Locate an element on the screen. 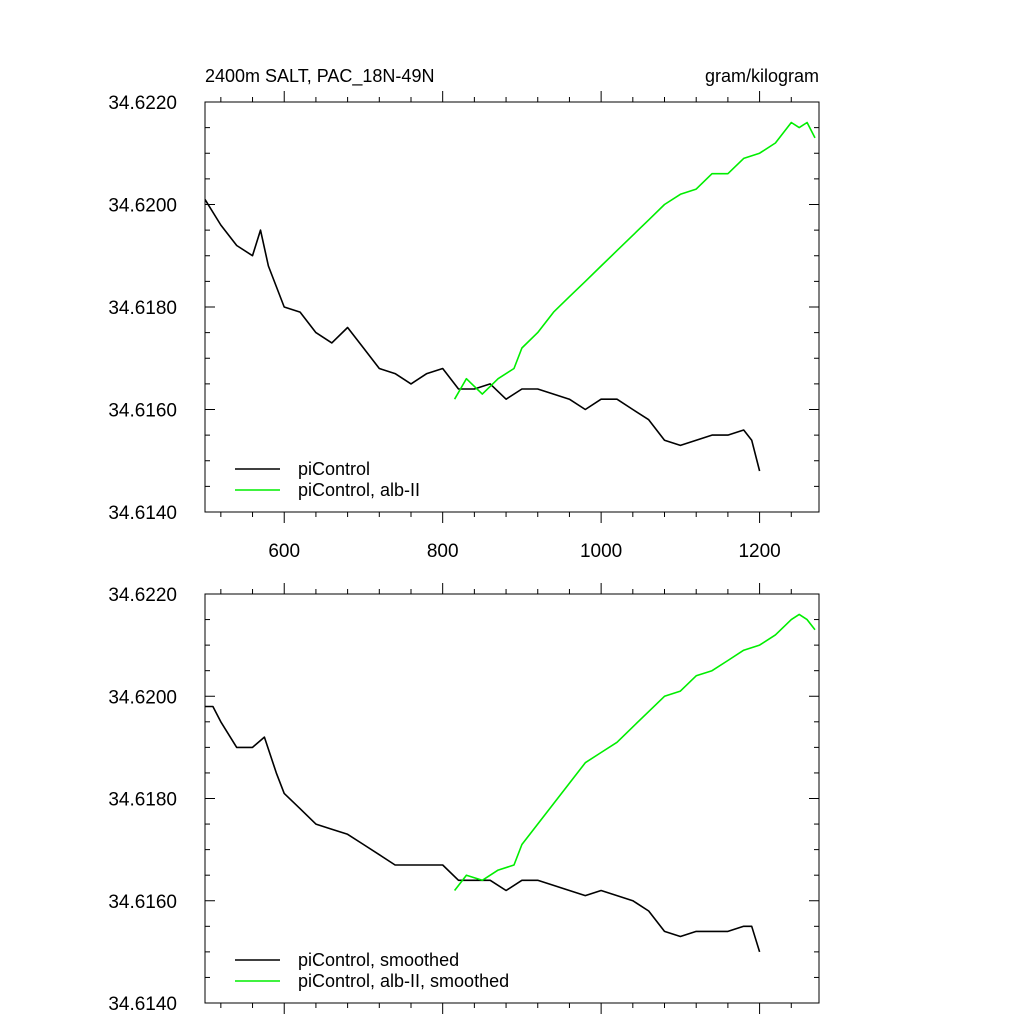 Image resolution: width=1024 pixels, height=1024 pixels. units-label: gram/kilogram is located at coordinates (762, 76).